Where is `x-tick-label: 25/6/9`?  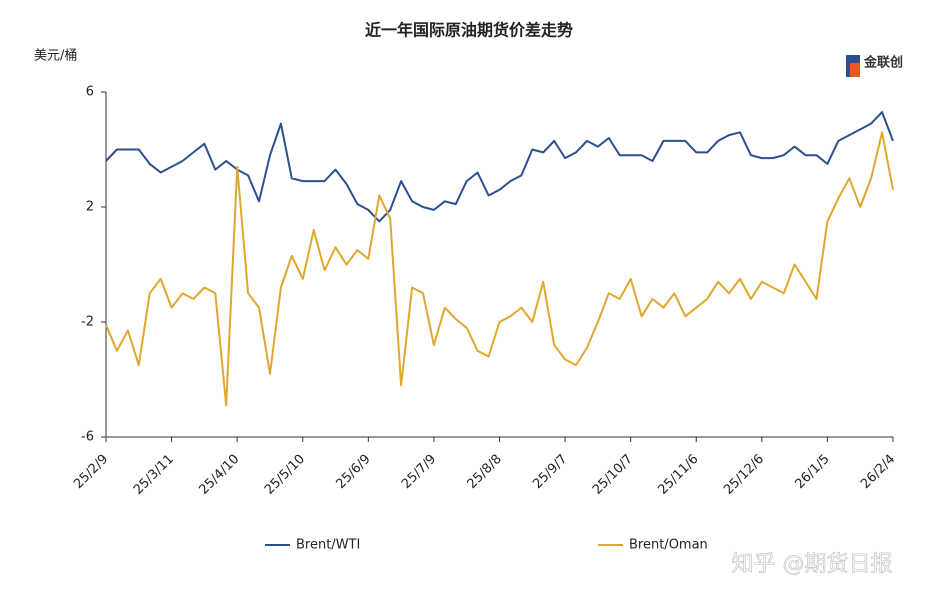 x-tick-label: 25/6/9 is located at coordinates (353, 472).